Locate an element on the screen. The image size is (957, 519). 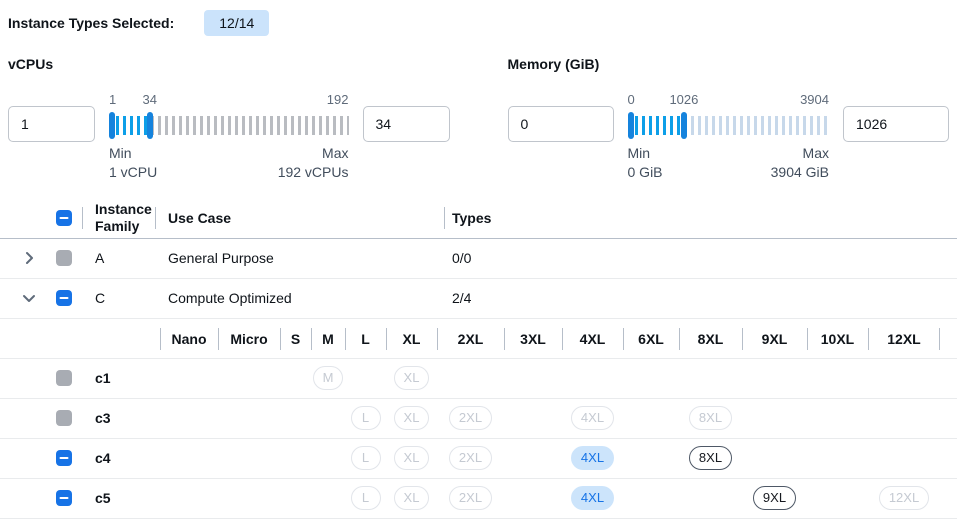
size-column-header: 8XL is located at coordinates (710, 339).